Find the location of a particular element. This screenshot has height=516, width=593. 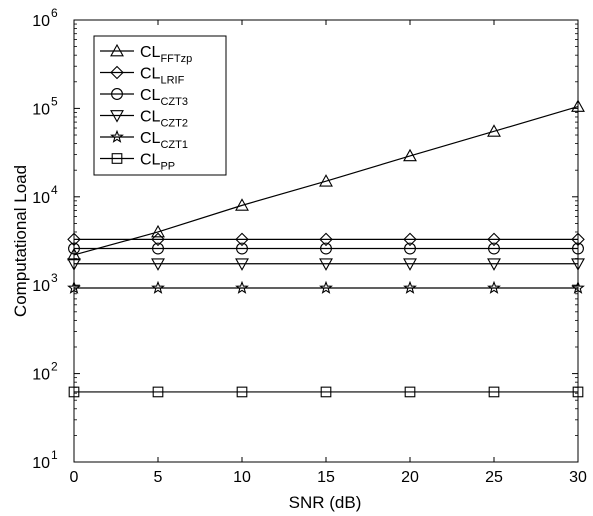

x-tick-label: 20 is located at coordinates (410, 477).